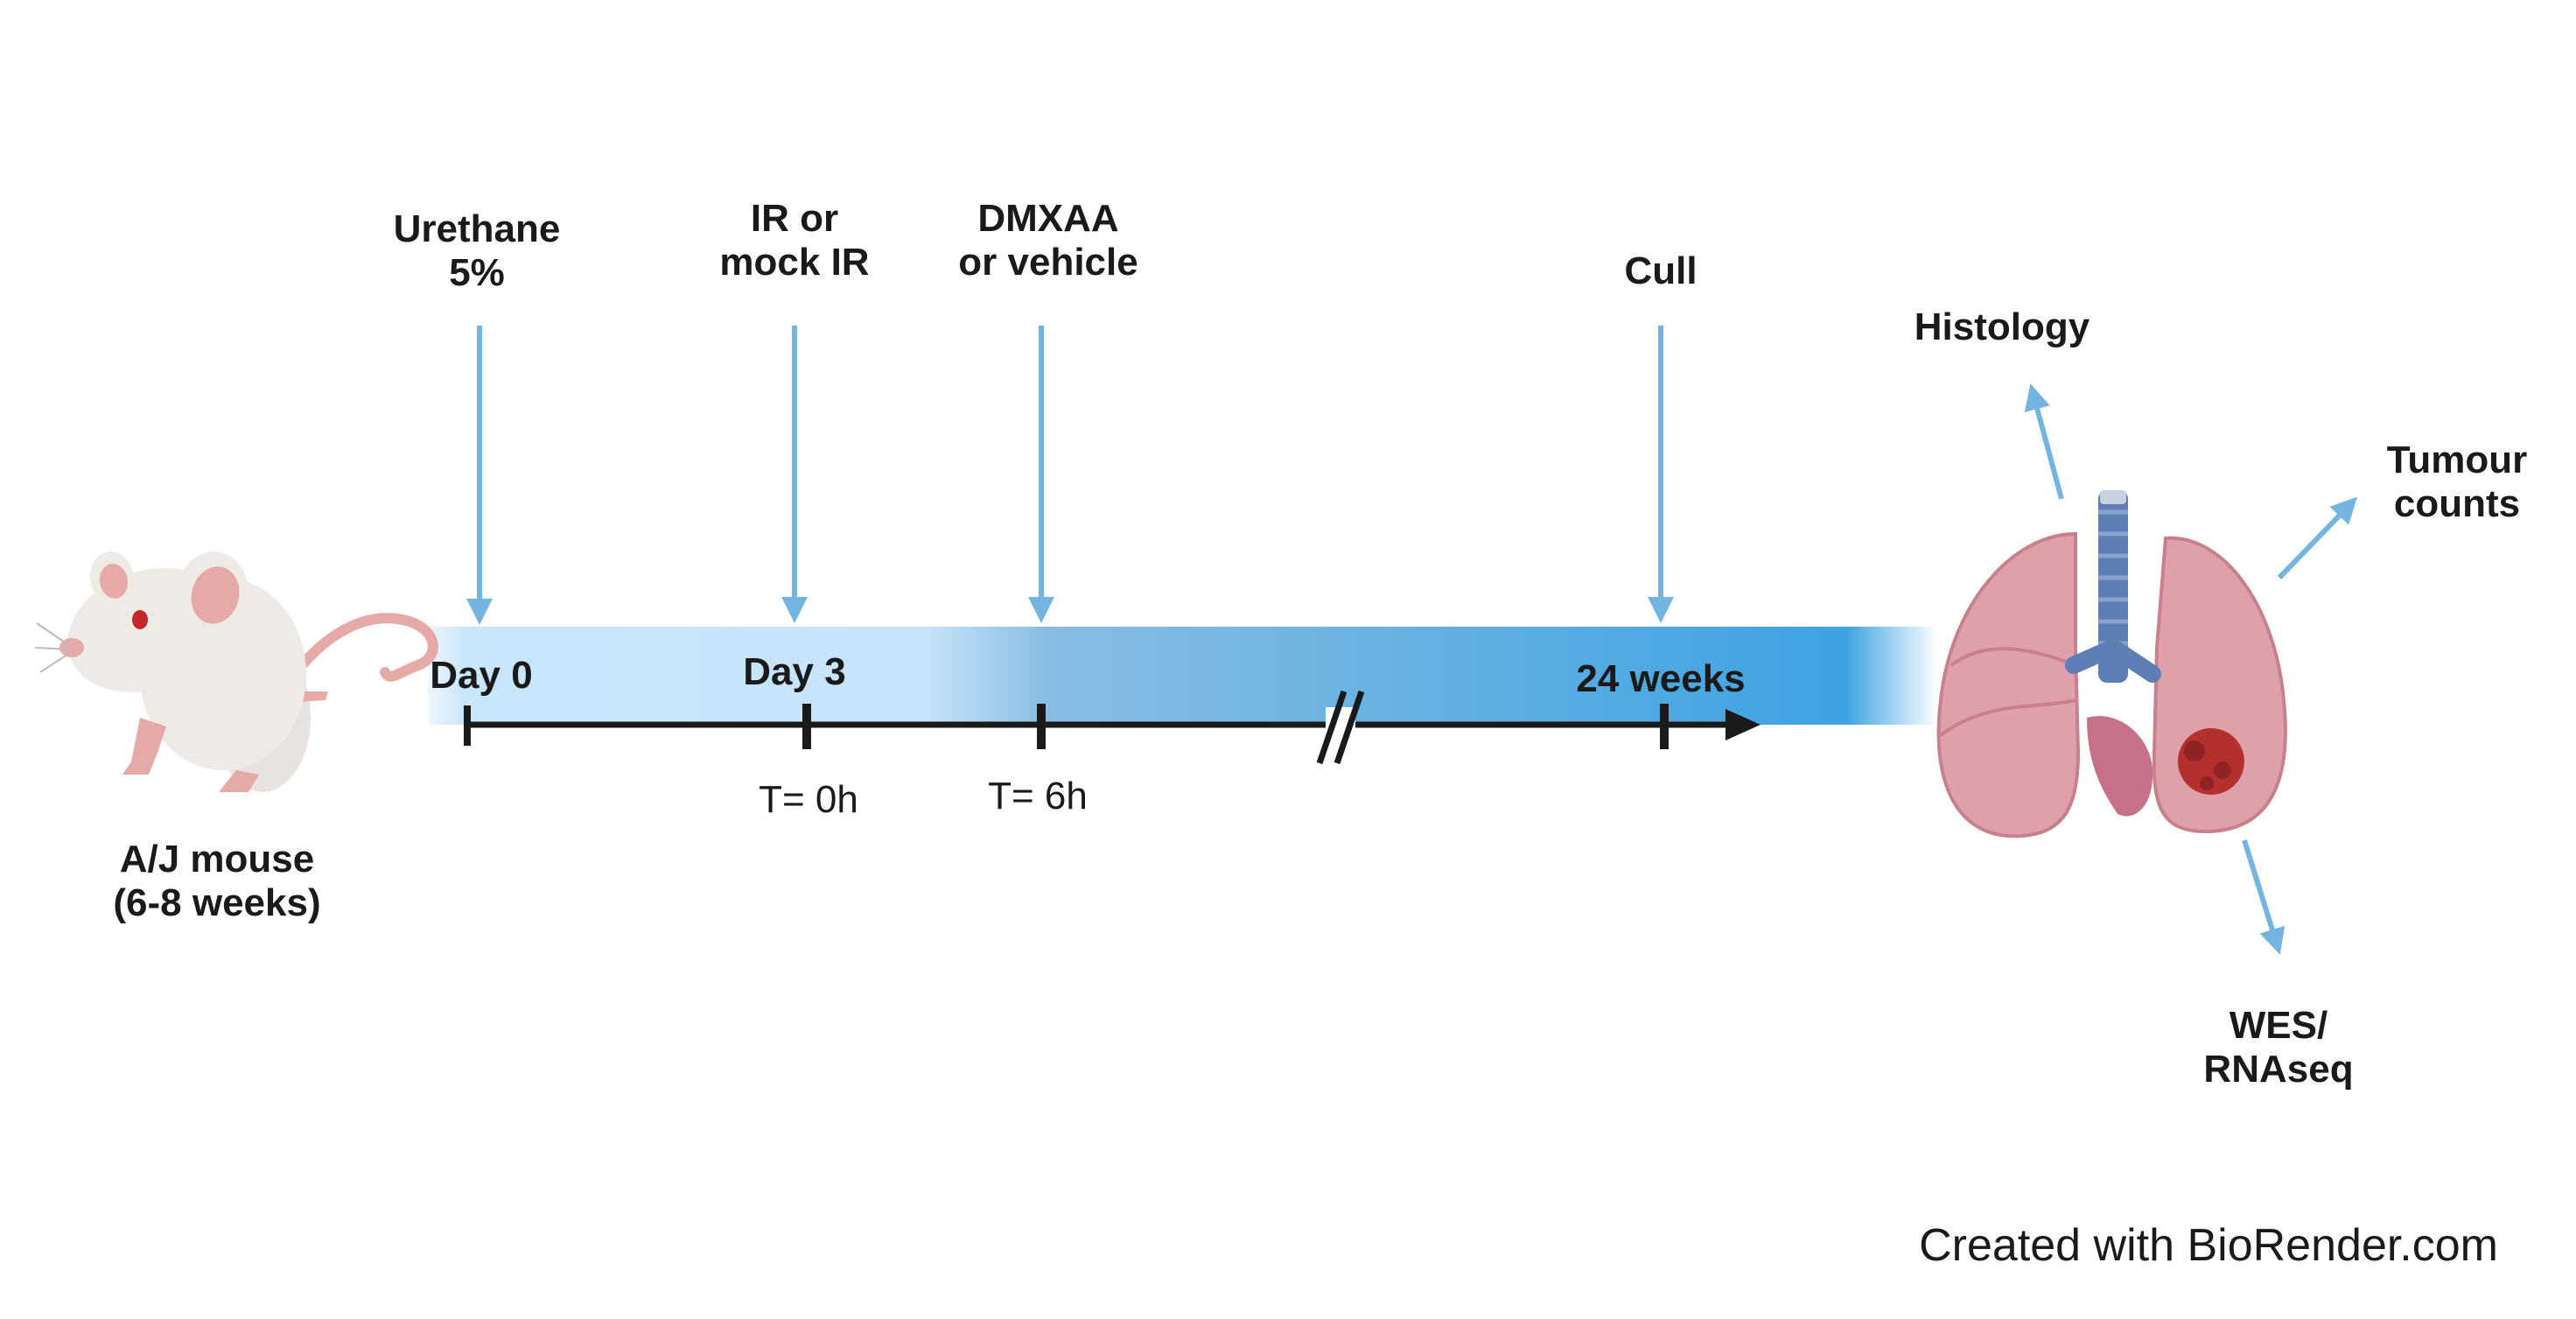 Image resolution: width=2576 pixels, height=1319 pixels. I want to click on output-tumour-line2: counts, so click(2457, 503).